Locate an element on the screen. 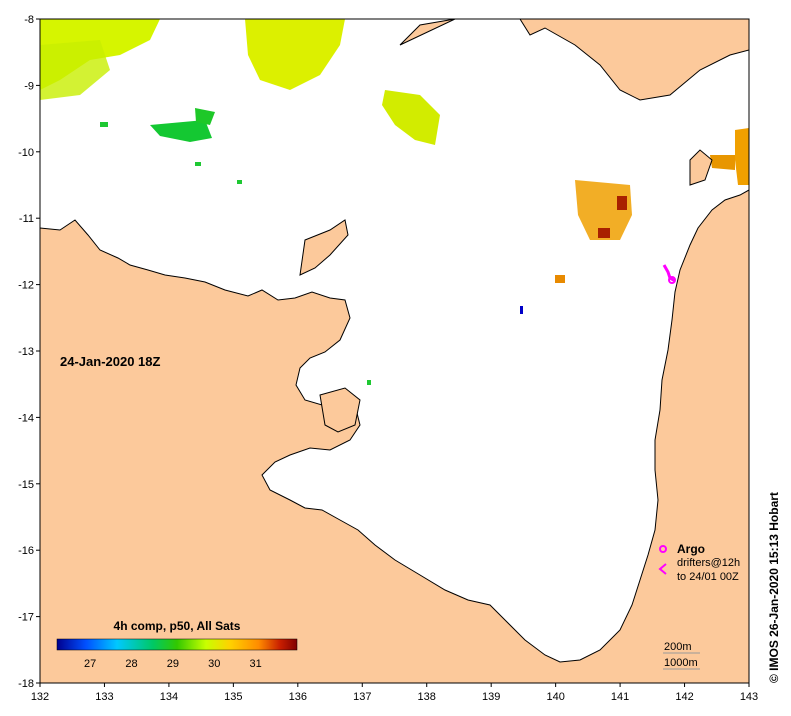 The height and width of the screenshot is (716, 791). colorbar-title: 4h comp, p50, All Sats is located at coordinates (177, 626).